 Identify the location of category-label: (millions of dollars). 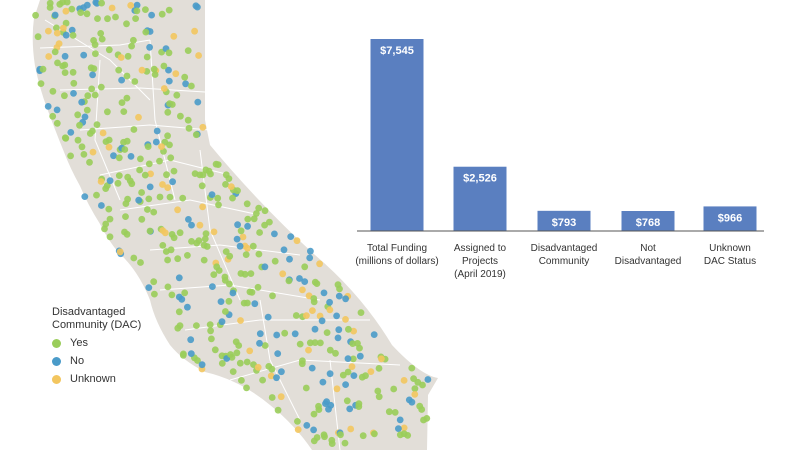
(396, 261).